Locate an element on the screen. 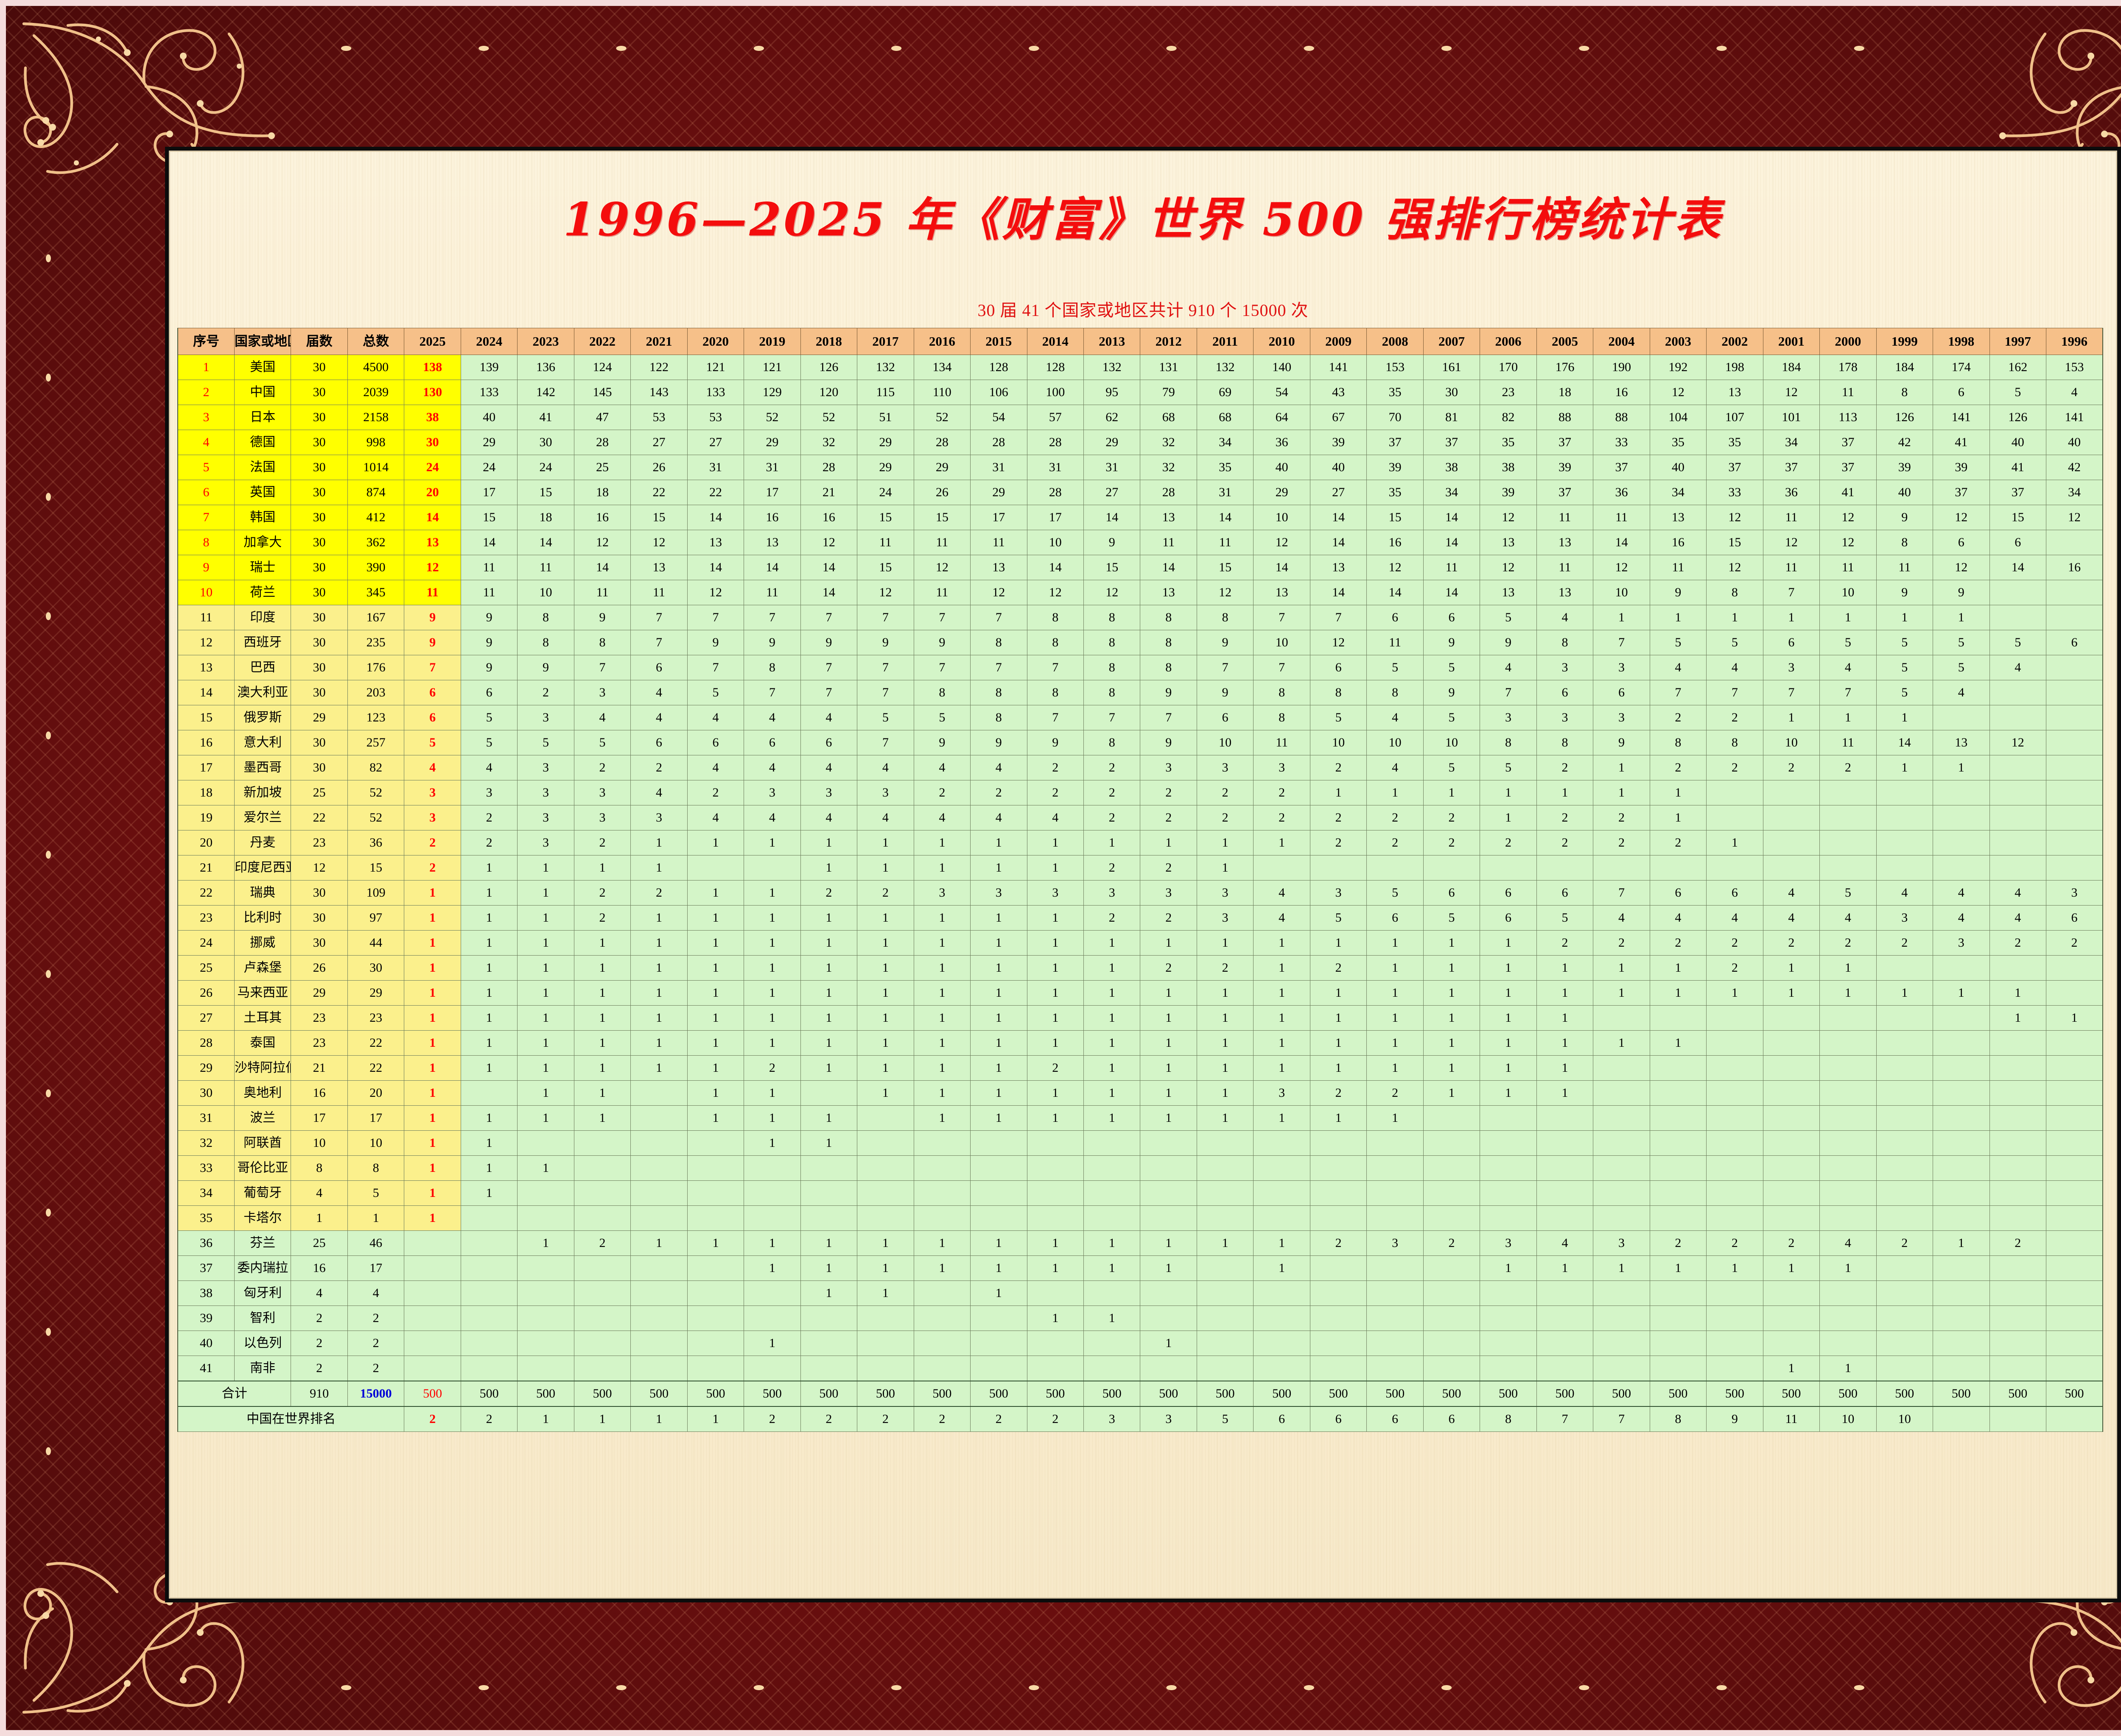 The height and width of the screenshot is (1736, 2121). value-2000: 11 is located at coordinates (1848, 392).